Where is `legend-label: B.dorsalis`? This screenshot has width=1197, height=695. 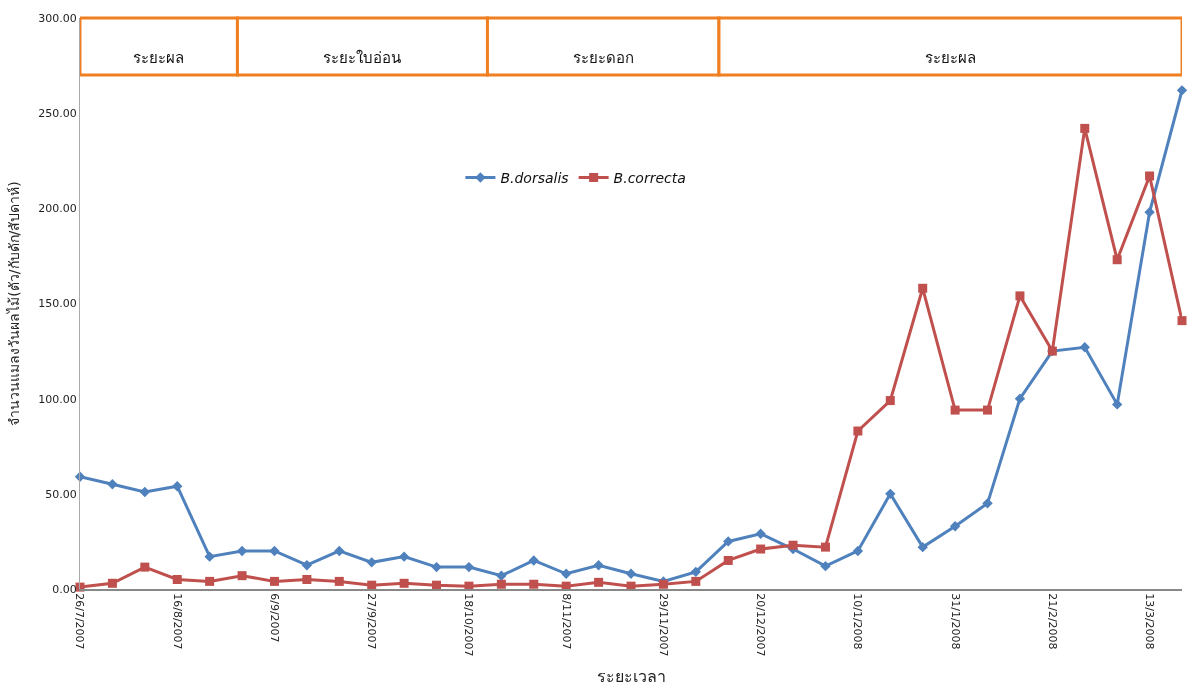 legend-label: B.dorsalis is located at coordinates (534, 177).